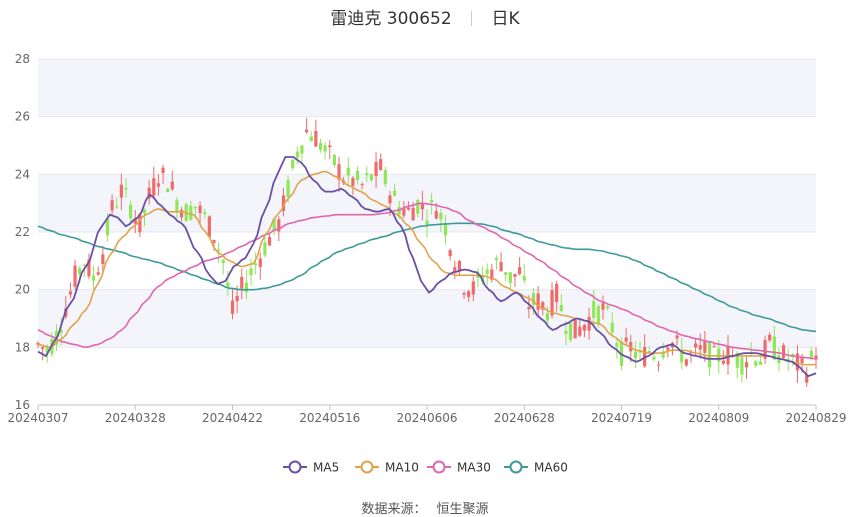  Describe the element at coordinates (367, 467) in the screenshot. I see `legend-marker-ma10` at that location.